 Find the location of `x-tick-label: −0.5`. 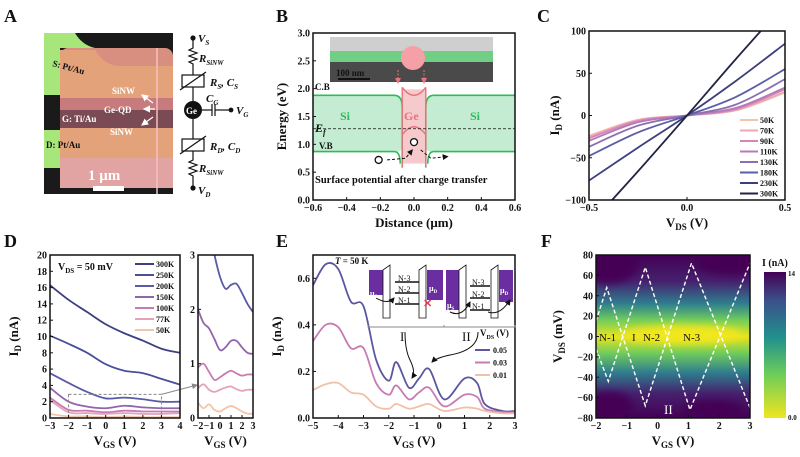

x-tick-label: −0.5 is located at coordinates (589, 208).